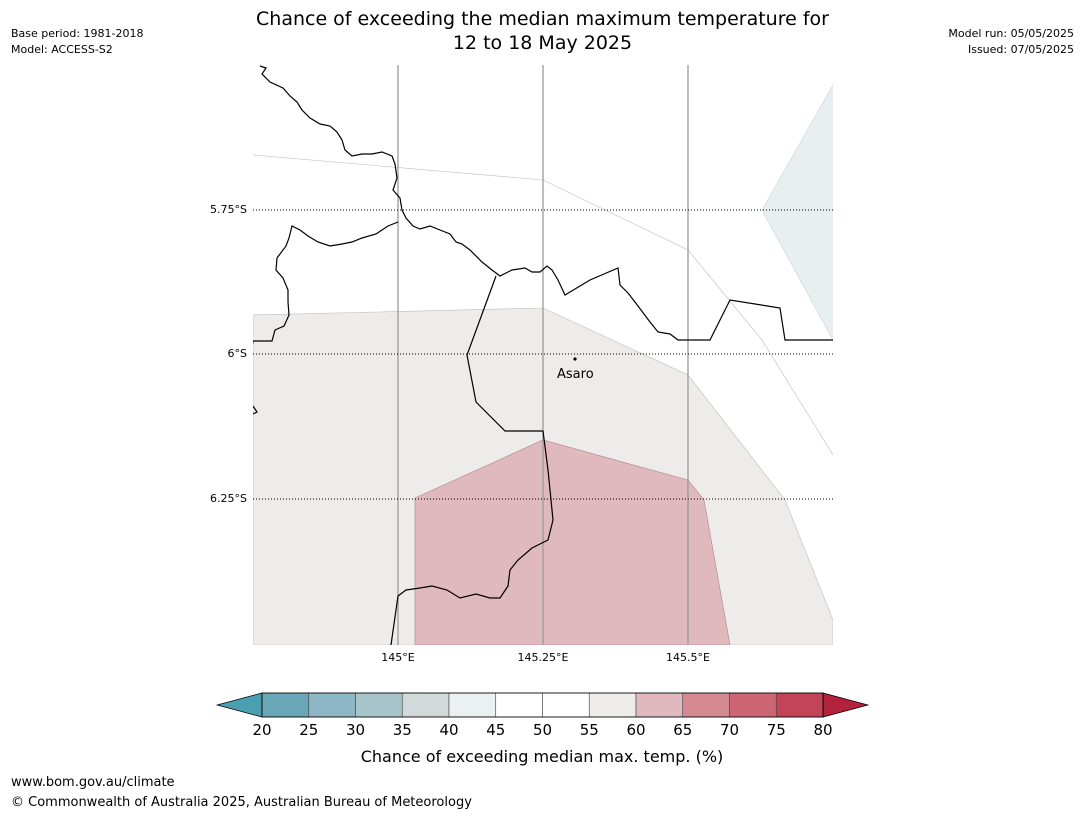 The width and height of the screenshot is (1085, 816). What do you see at coordinates (575, 374) in the screenshot?
I see `asaro-label: Asaro` at bounding box center [575, 374].